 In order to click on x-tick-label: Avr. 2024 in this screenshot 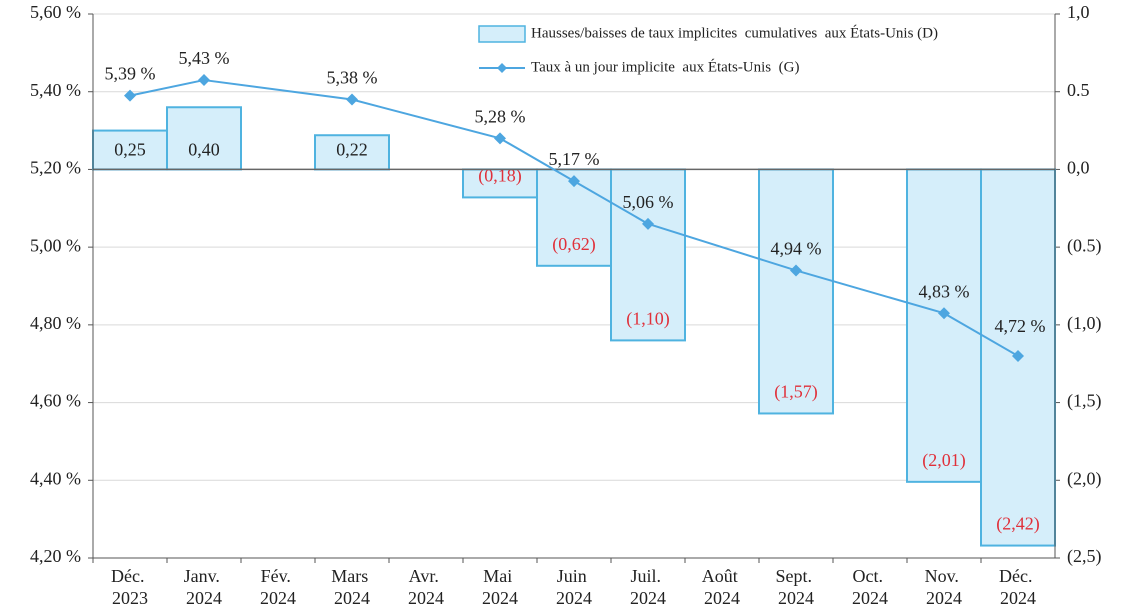, I will do `click(426, 587)`.